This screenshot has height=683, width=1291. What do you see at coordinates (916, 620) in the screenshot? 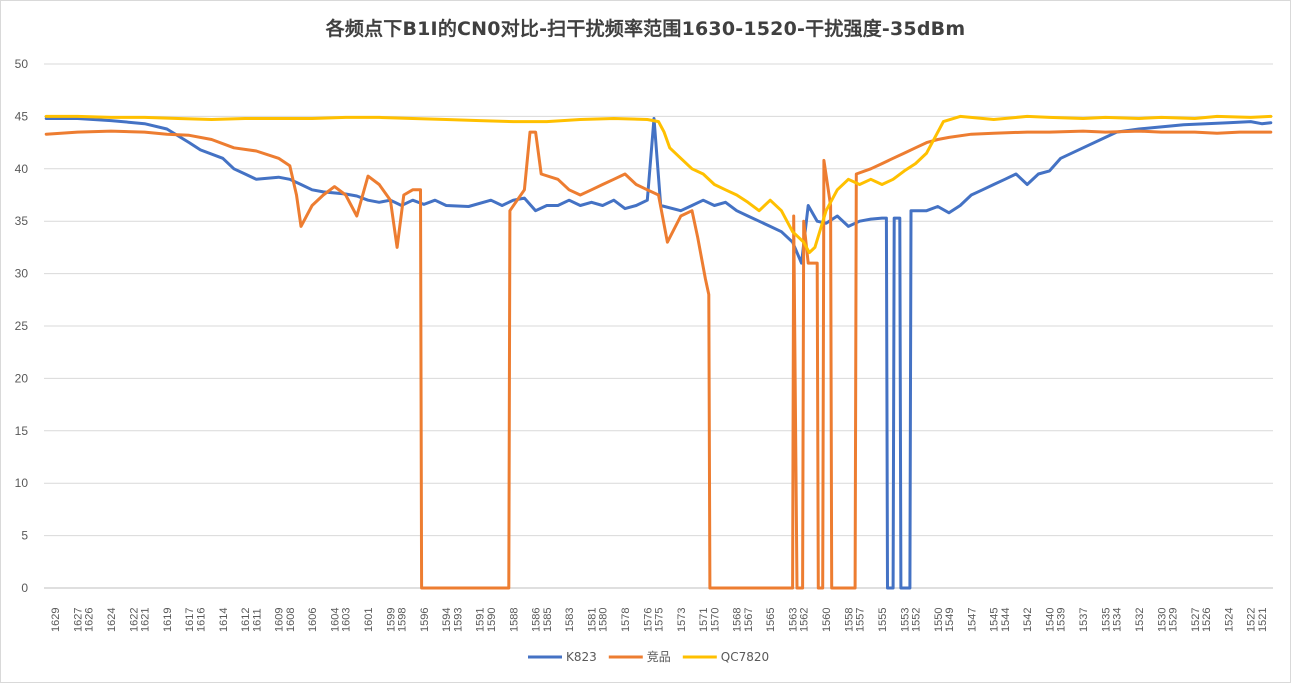
I see `x-tick-label: 1552` at bounding box center [916, 620].